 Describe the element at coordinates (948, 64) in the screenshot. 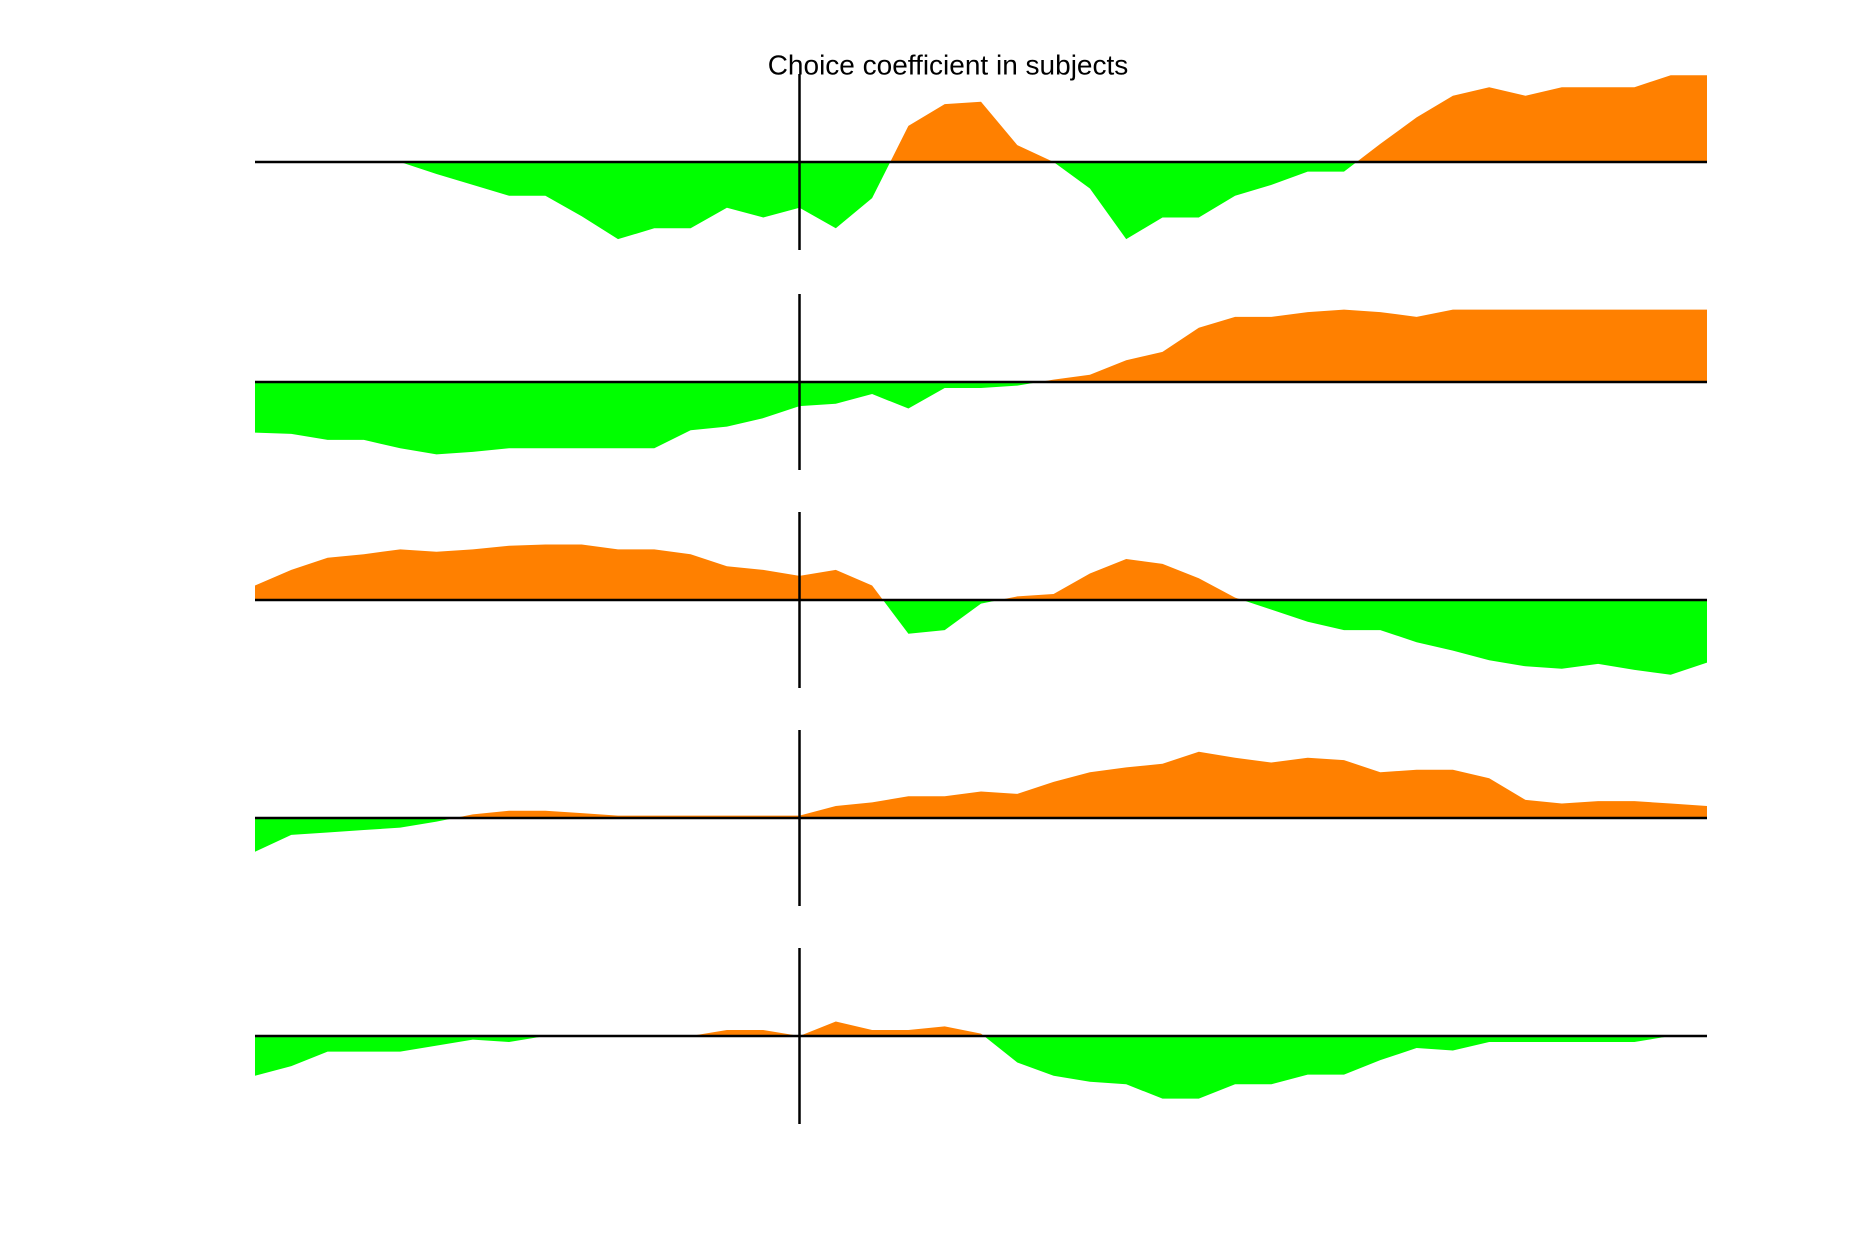

I see `chart-title: Choice coefficient in subjects` at that location.